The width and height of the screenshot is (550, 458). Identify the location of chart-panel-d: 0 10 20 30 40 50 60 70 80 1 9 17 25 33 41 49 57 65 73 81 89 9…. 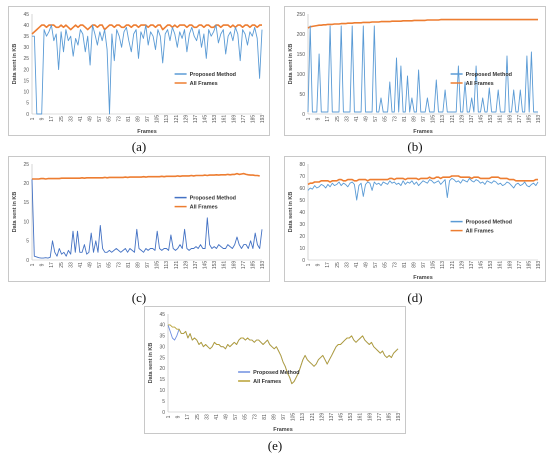
(415, 219).